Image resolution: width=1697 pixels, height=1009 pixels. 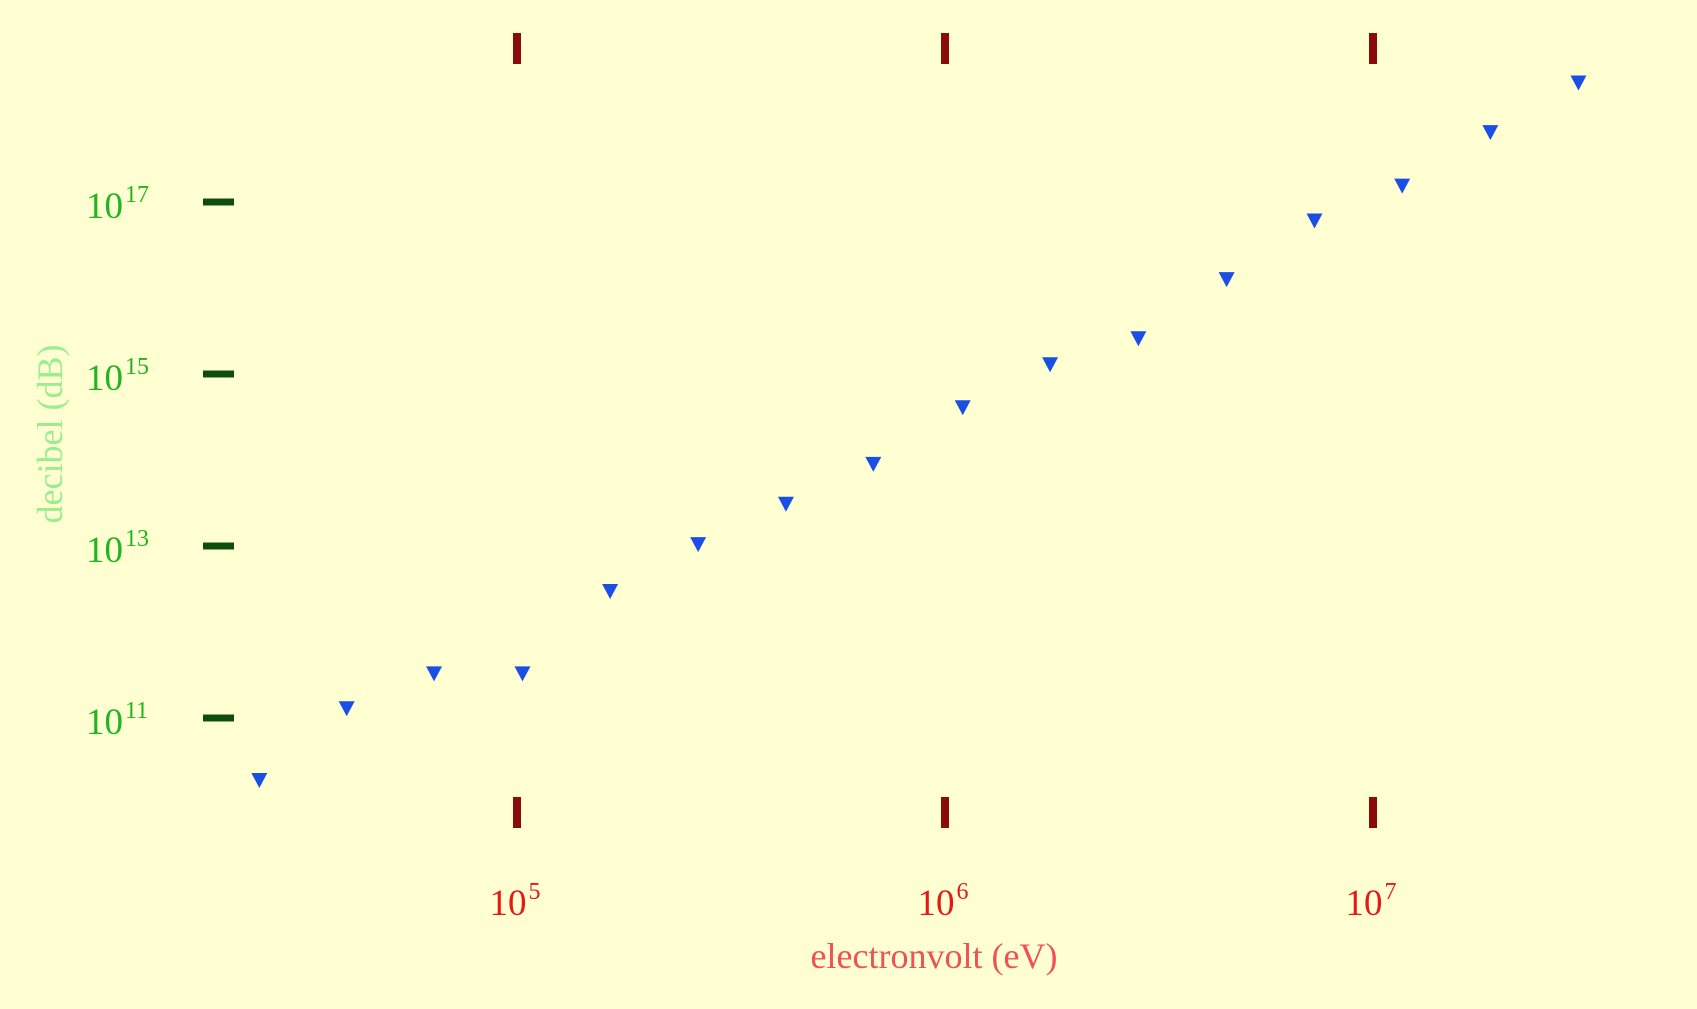 What do you see at coordinates (117, 720) in the screenshot?
I see `y-tick-label: 1011` at bounding box center [117, 720].